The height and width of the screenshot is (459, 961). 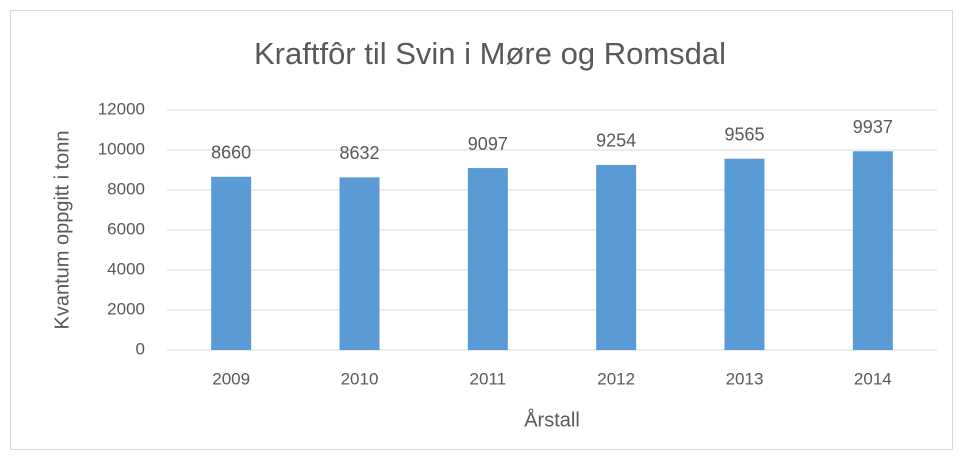 What do you see at coordinates (62, 229) in the screenshot?
I see `y-axis-title: Kvantum oppgitt i tonn` at bounding box center [62, 229].